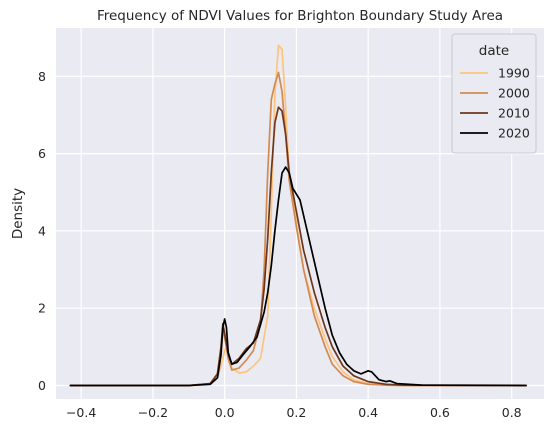 The width and height of the screenshot is (558, 442). What do you see at coordinates (42, 76) in the screenshot?
I see `y-tick-label: 8` at bounding box center [42, 76].